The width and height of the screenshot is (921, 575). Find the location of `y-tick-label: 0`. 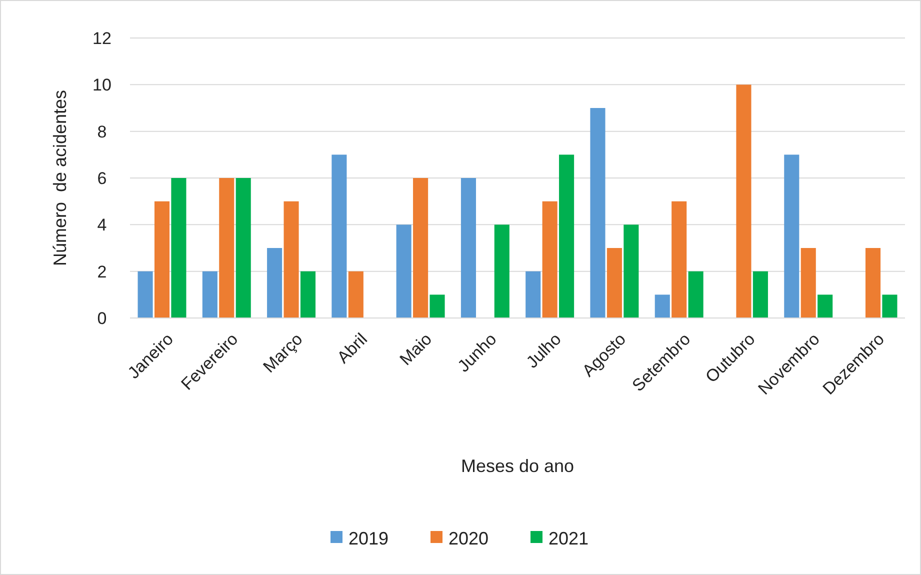

y-tick-label: 0 is located at coordinates (102, 318).